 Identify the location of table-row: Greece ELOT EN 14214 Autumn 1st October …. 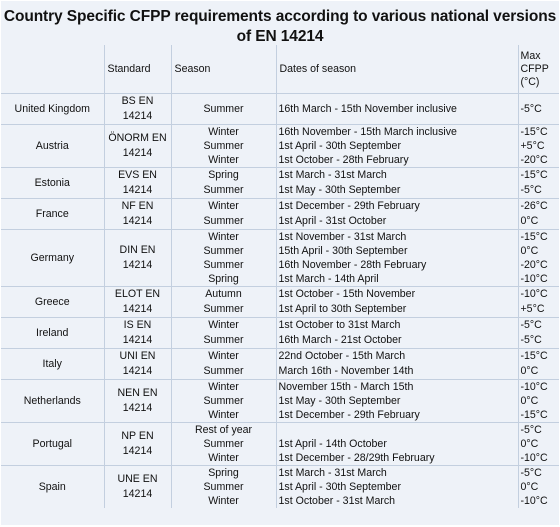
(280, 302).